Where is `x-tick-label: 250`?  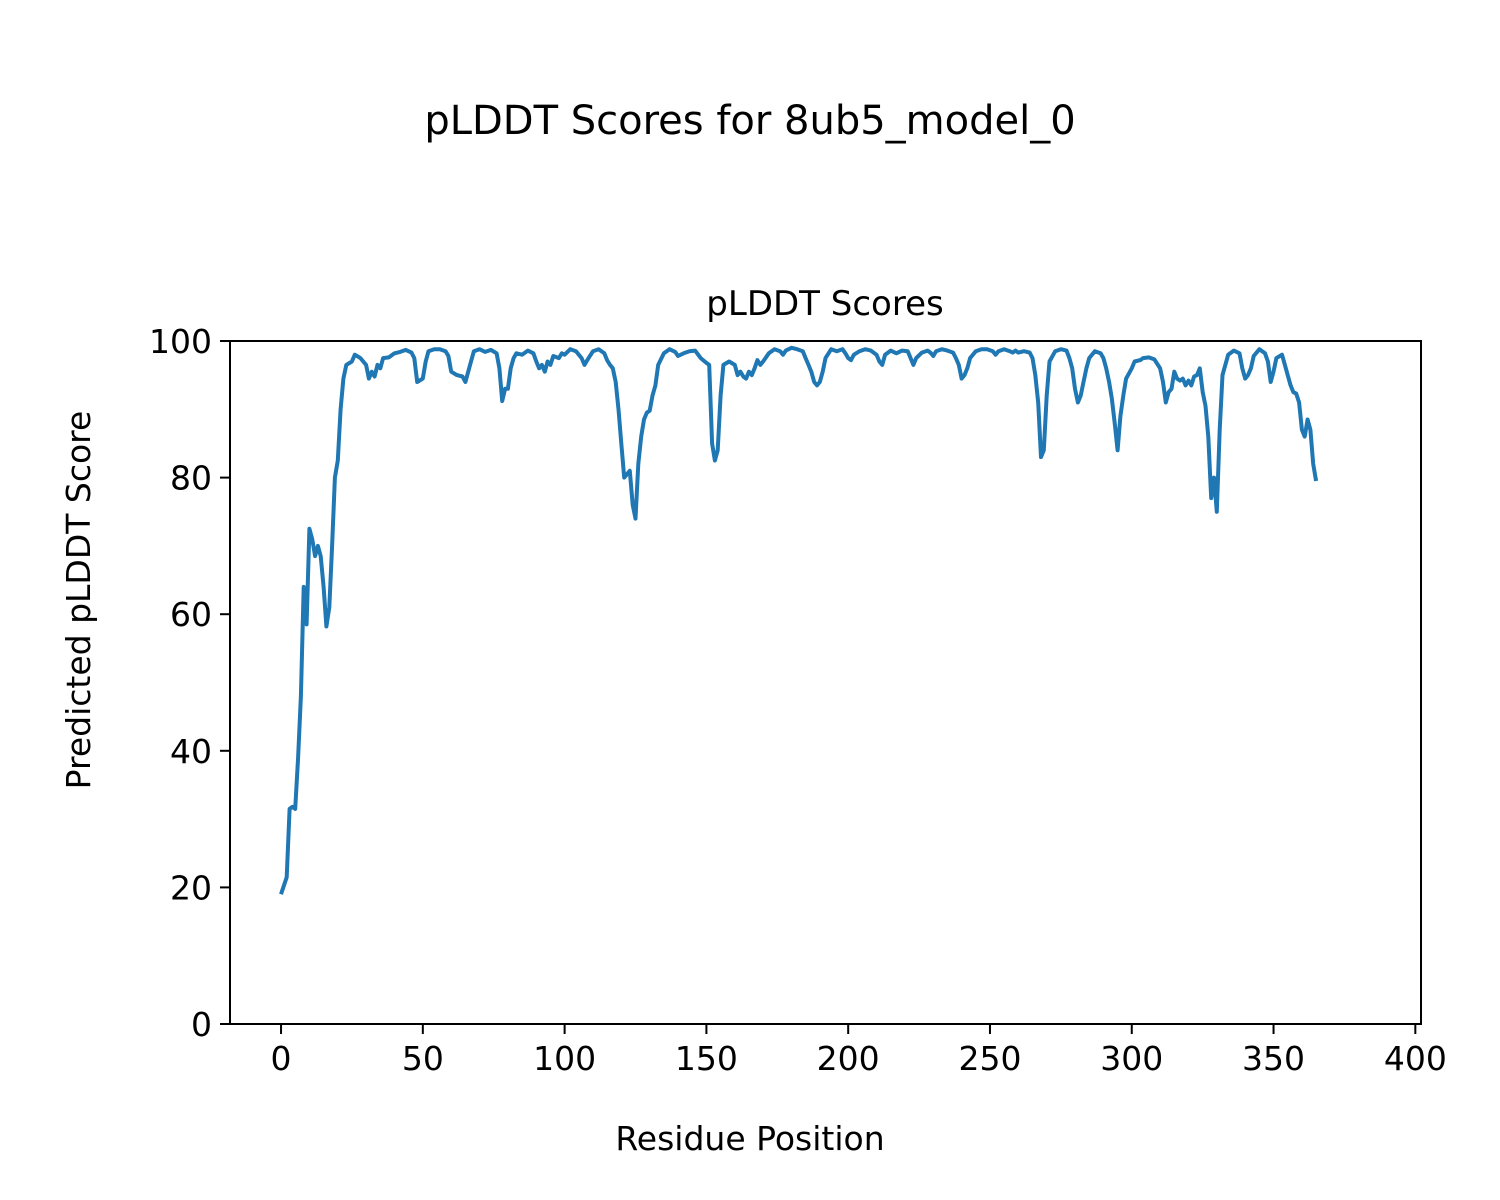
x-tick-label: 250 is located at coordinates (989, 1058).